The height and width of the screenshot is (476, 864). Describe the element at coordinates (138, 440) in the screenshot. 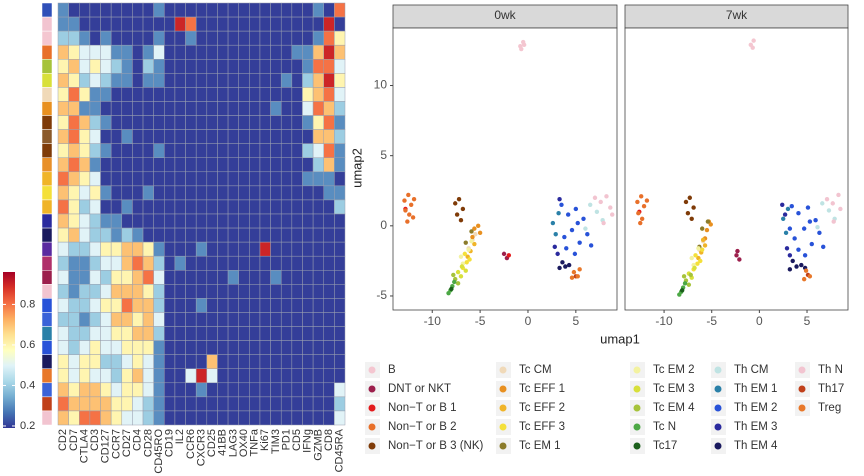

I see `column-label: CD4` at that location.